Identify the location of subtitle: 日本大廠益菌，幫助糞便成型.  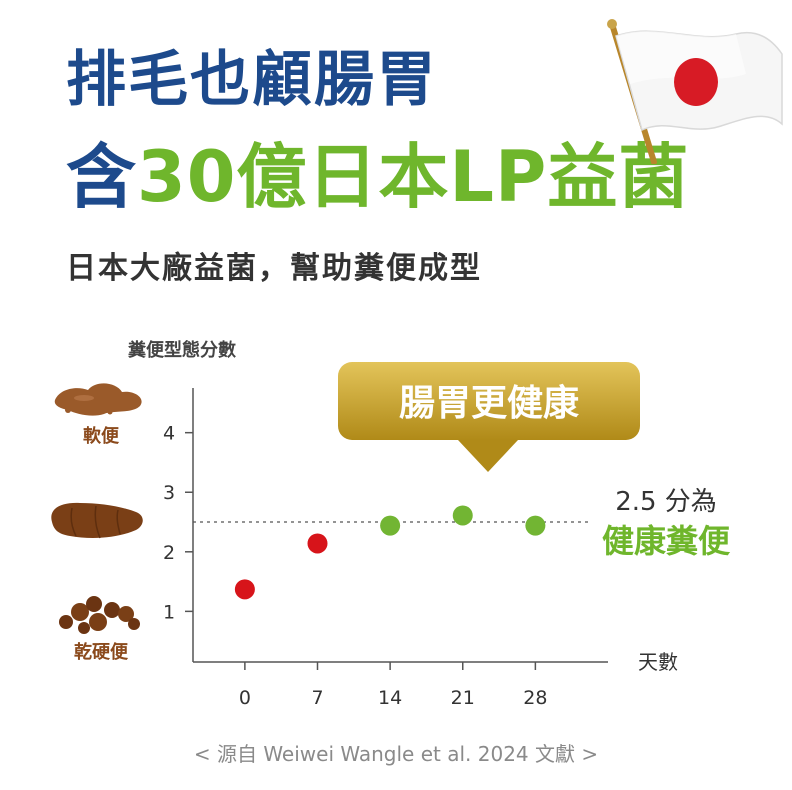
(274, 268).